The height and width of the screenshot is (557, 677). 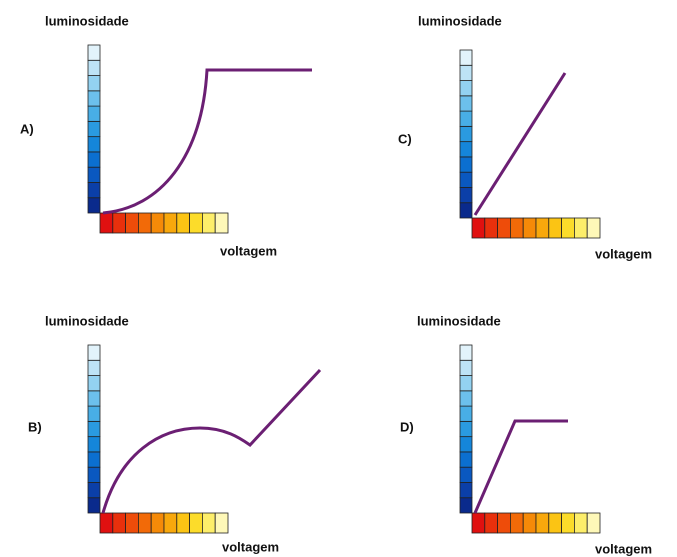 I want to click on panel-label: B), so click(x=35, y=426).